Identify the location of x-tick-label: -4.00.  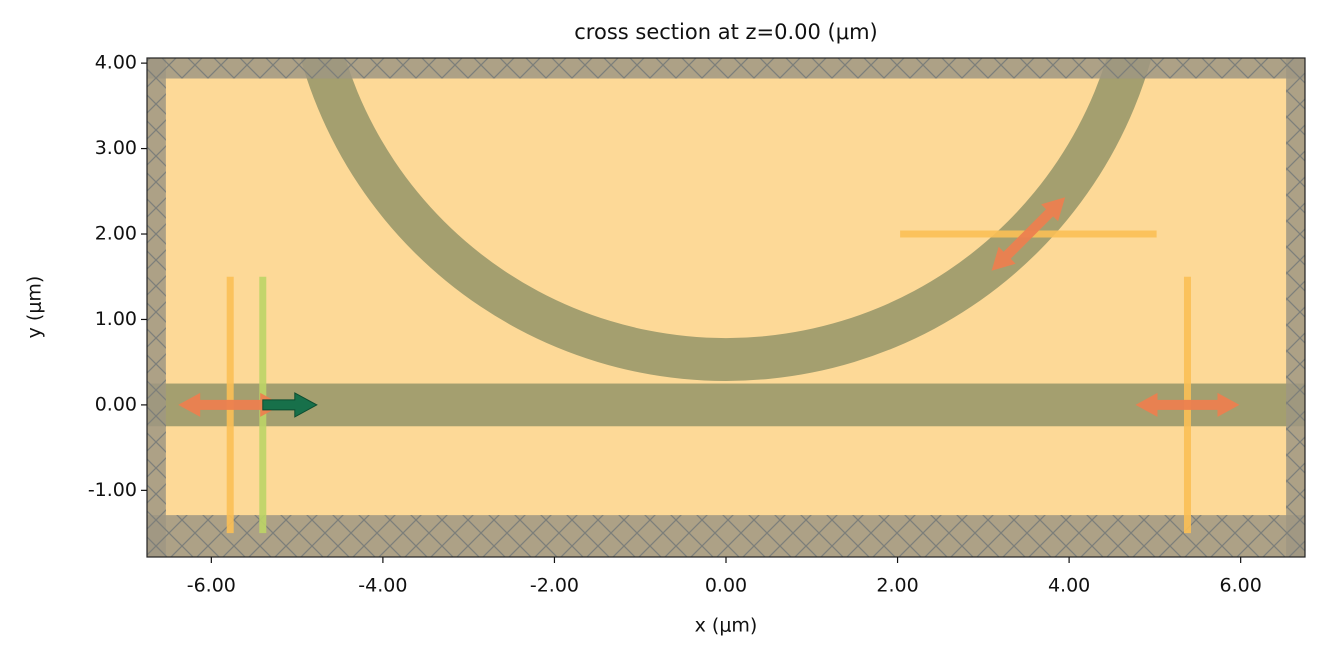
(382, 586).